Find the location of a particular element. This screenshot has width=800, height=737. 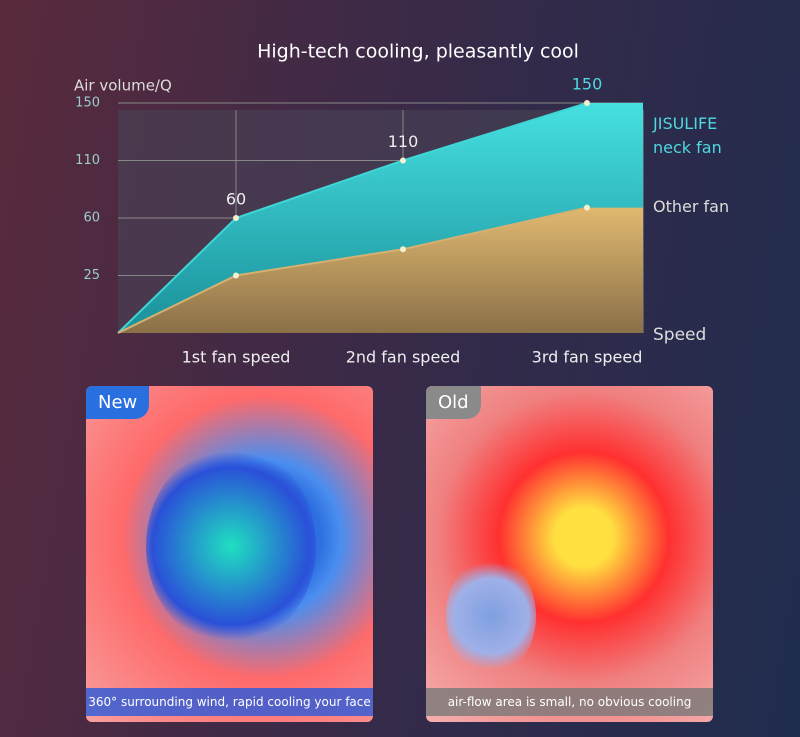

data-label: 110 is located at coordinates (403, 141).